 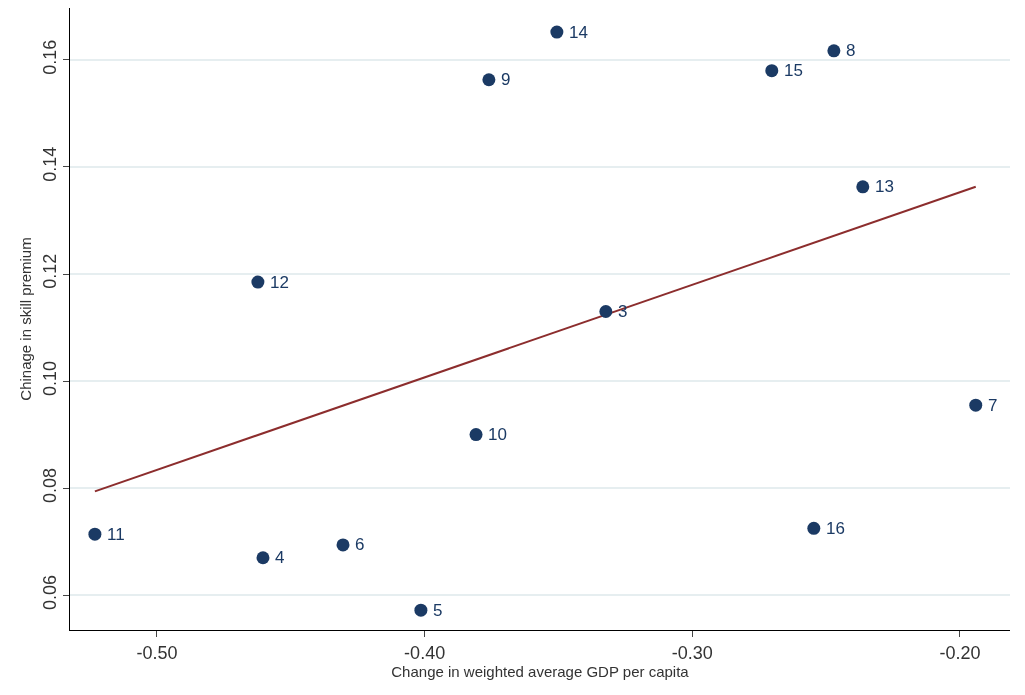 What do you see at coordinates (116, 534) in the screenshot?
I see `annotation: 11` at bounding box center [116, 534].